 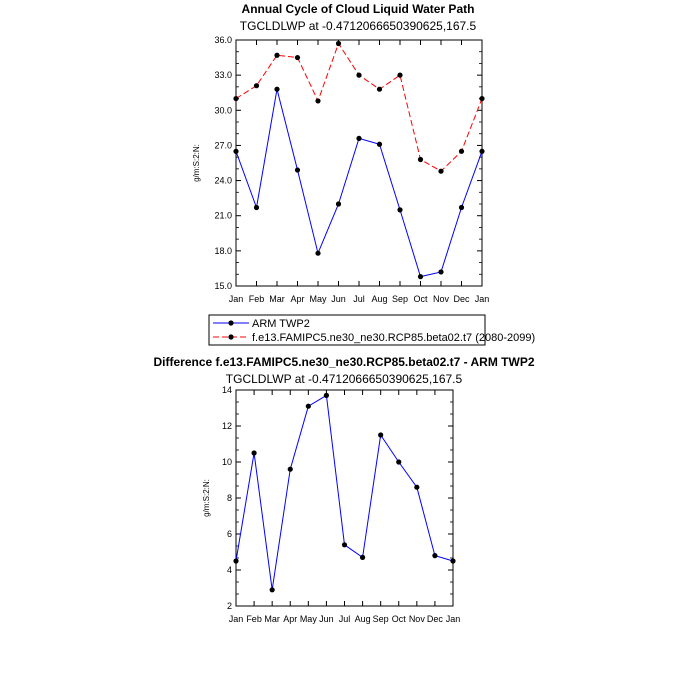 I want to click on chart1-x-tick-label: Oct, so click(x=420, y=299).